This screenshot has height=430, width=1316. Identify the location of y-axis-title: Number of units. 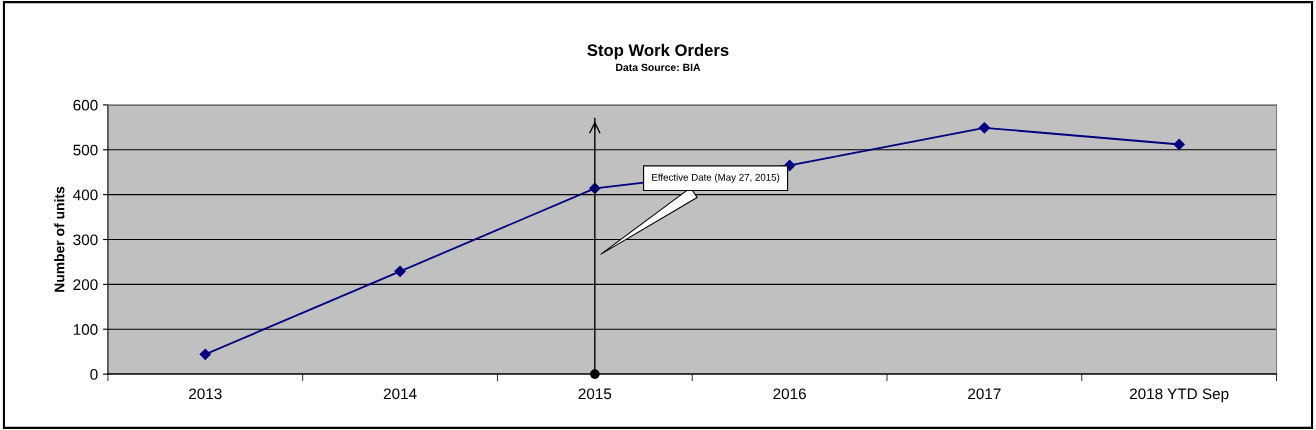
(59, 239).